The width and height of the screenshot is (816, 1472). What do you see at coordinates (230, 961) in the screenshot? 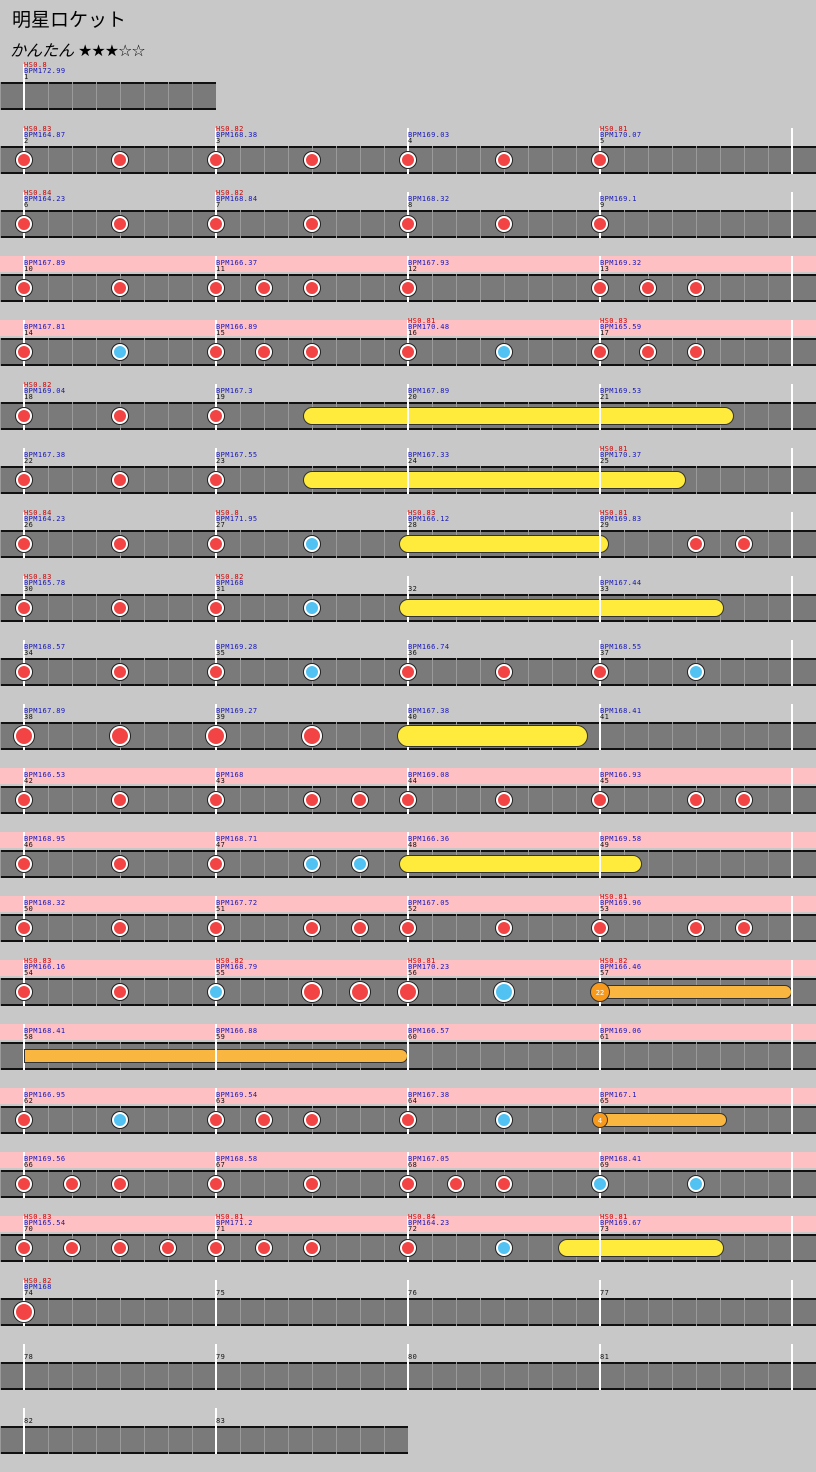
I see `hs-change-label: HS0.82` at bounding box center [230, 961].